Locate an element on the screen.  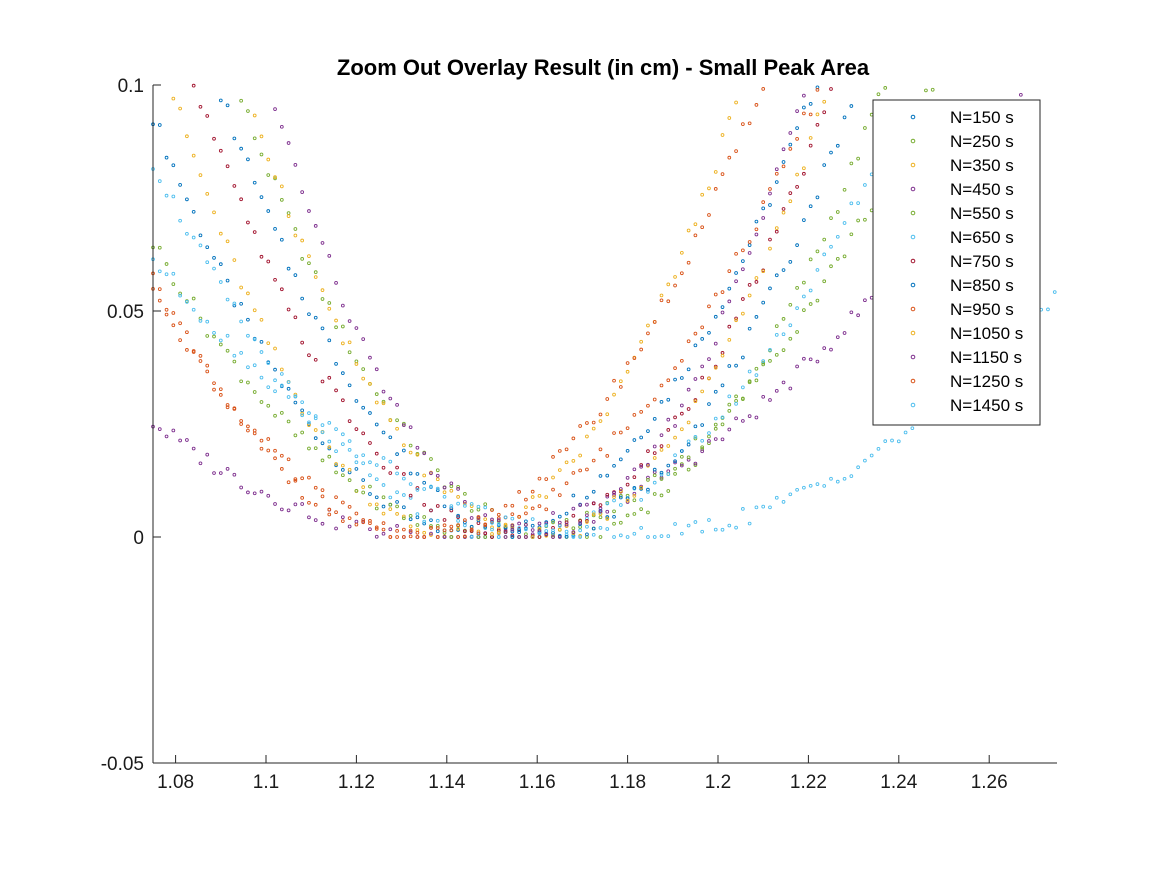
y-tick-label: 0 is located at coordinates (138, 538).